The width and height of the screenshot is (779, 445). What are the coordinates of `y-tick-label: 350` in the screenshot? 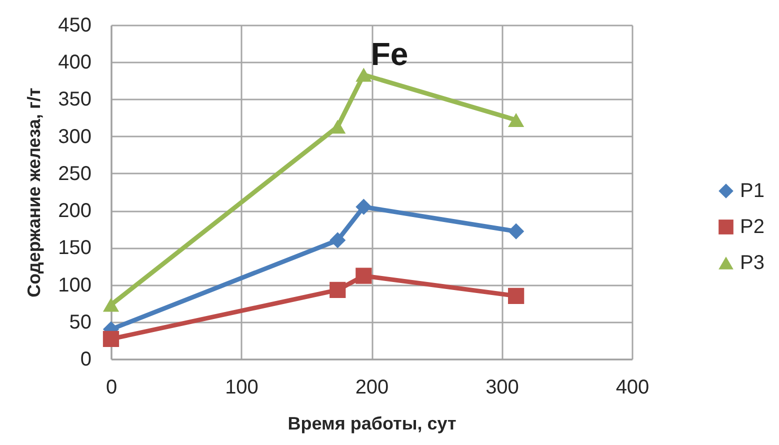 It's located at (75, 99).